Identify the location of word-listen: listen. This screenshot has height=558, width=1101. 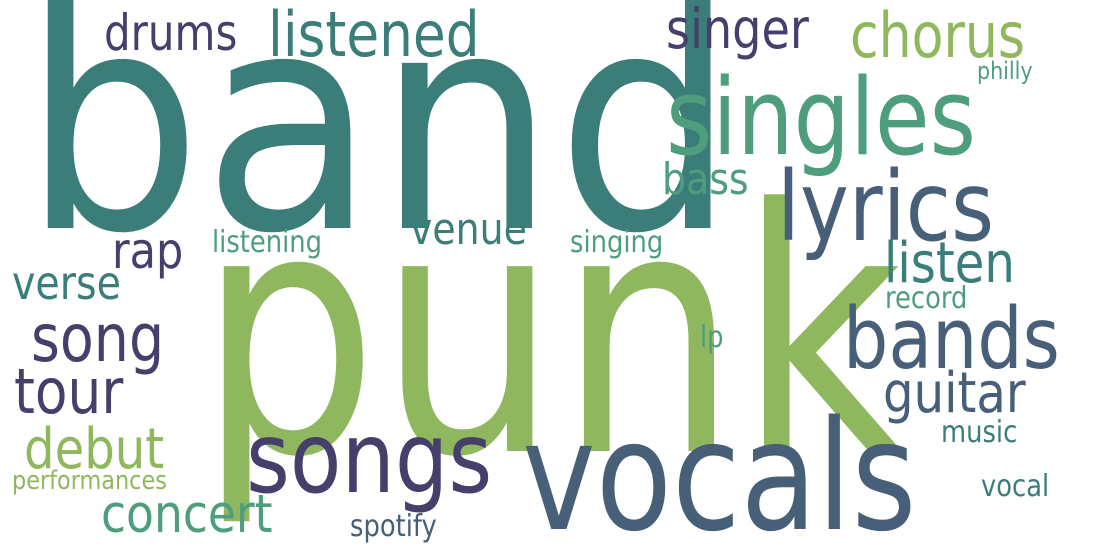
(949, 263).